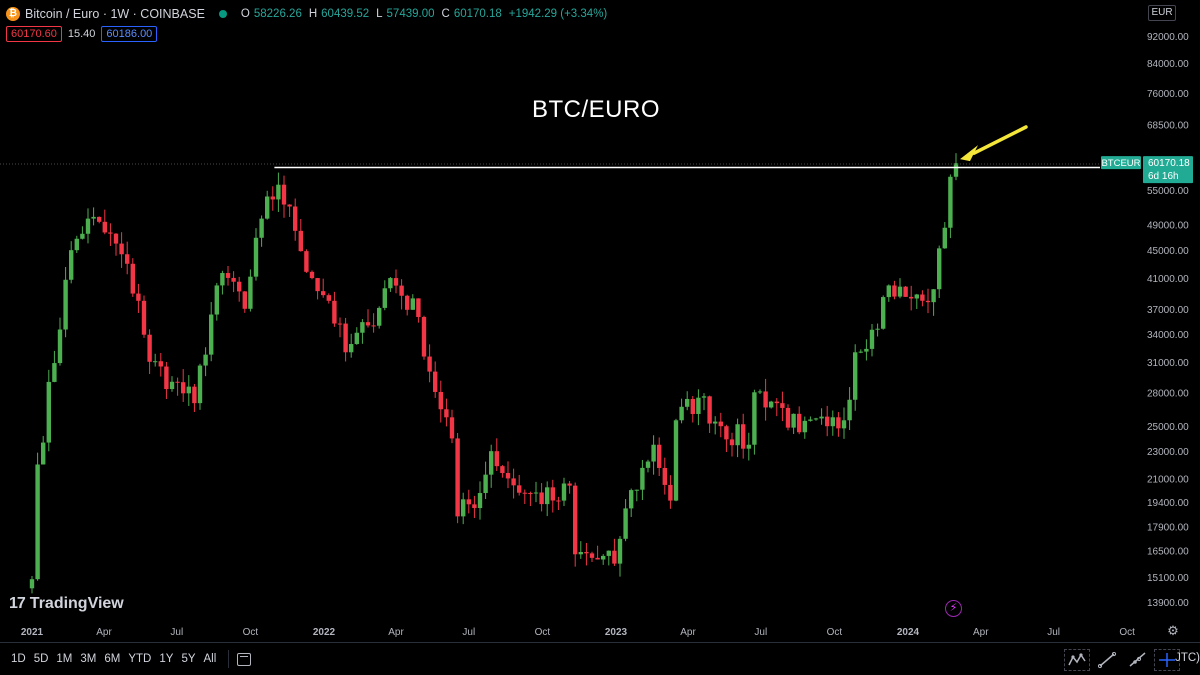 The height and width of the screenshot is (675, 1200). I want to click on sell-button: 60170.60, so click(34, 34).